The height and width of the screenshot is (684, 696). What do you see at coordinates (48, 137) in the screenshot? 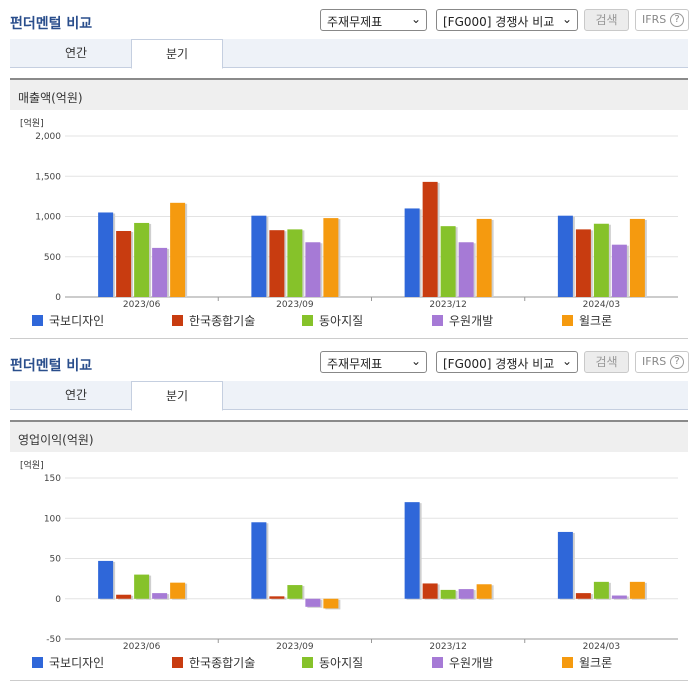
I see `y-tick-label: 2,000` at bounding box center [48, 137].